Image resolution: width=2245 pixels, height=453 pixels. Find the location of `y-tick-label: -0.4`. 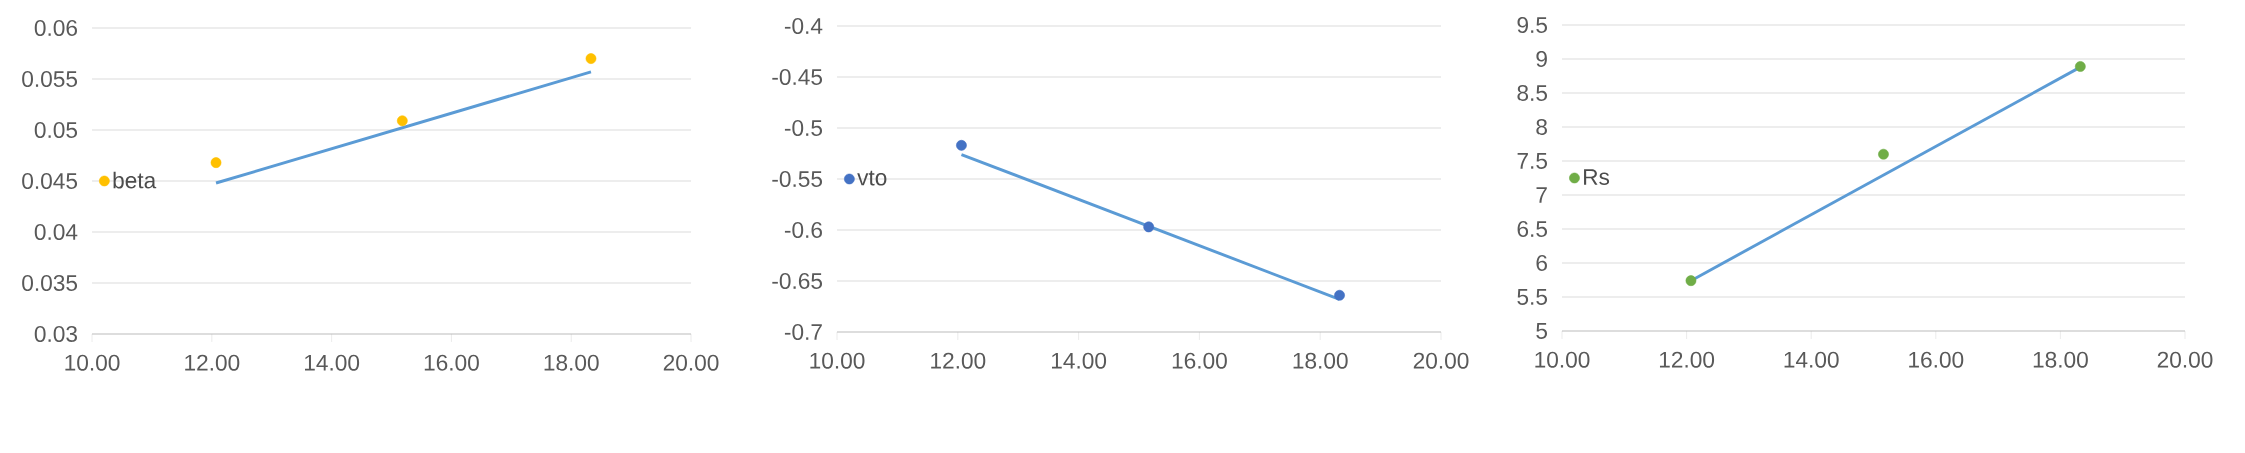

y-tick-label: -0.4 is located at coordinates (803, 26).